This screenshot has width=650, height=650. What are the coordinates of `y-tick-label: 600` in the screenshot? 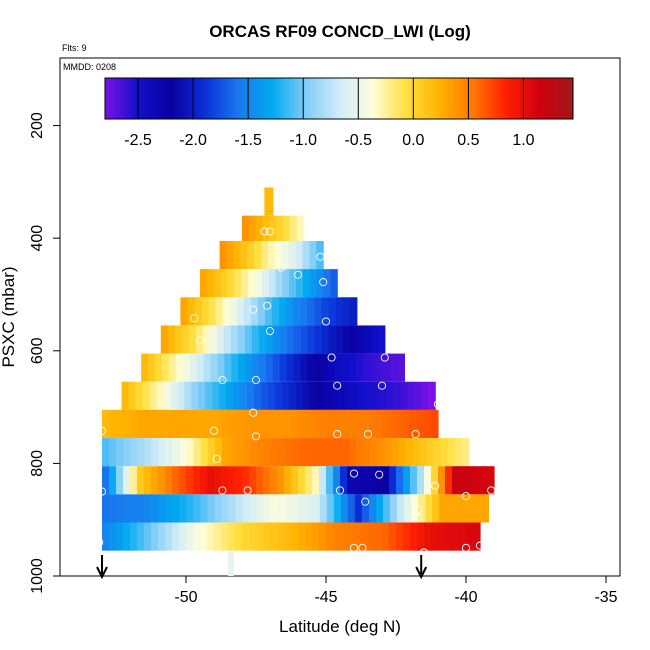 It's located at (37, 350).